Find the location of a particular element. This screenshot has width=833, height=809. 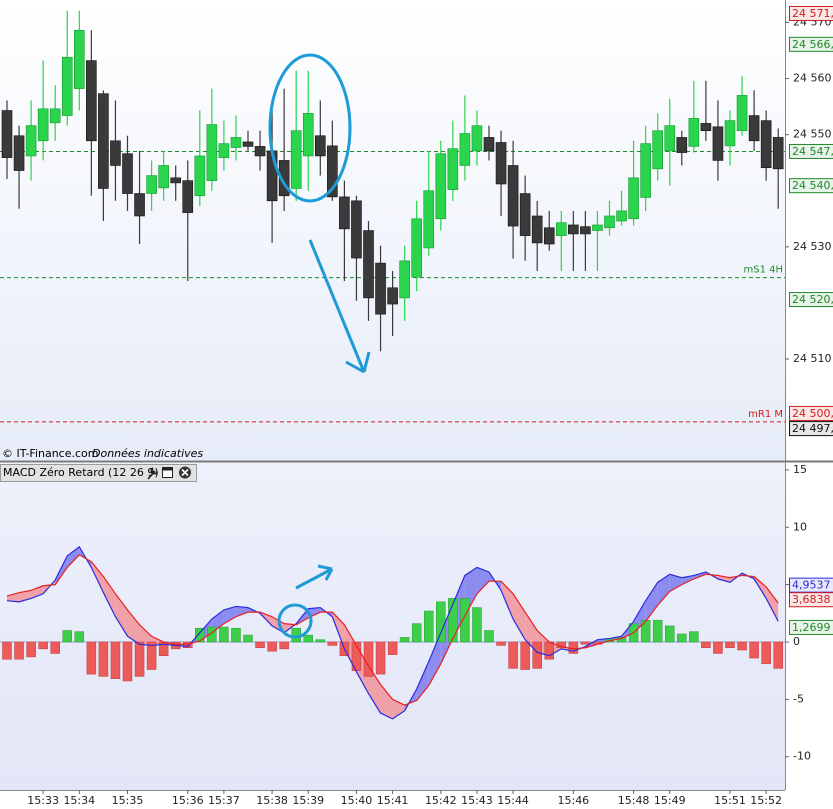

price-marker-label: 24 566,1 is located at coordinates (812, 44).